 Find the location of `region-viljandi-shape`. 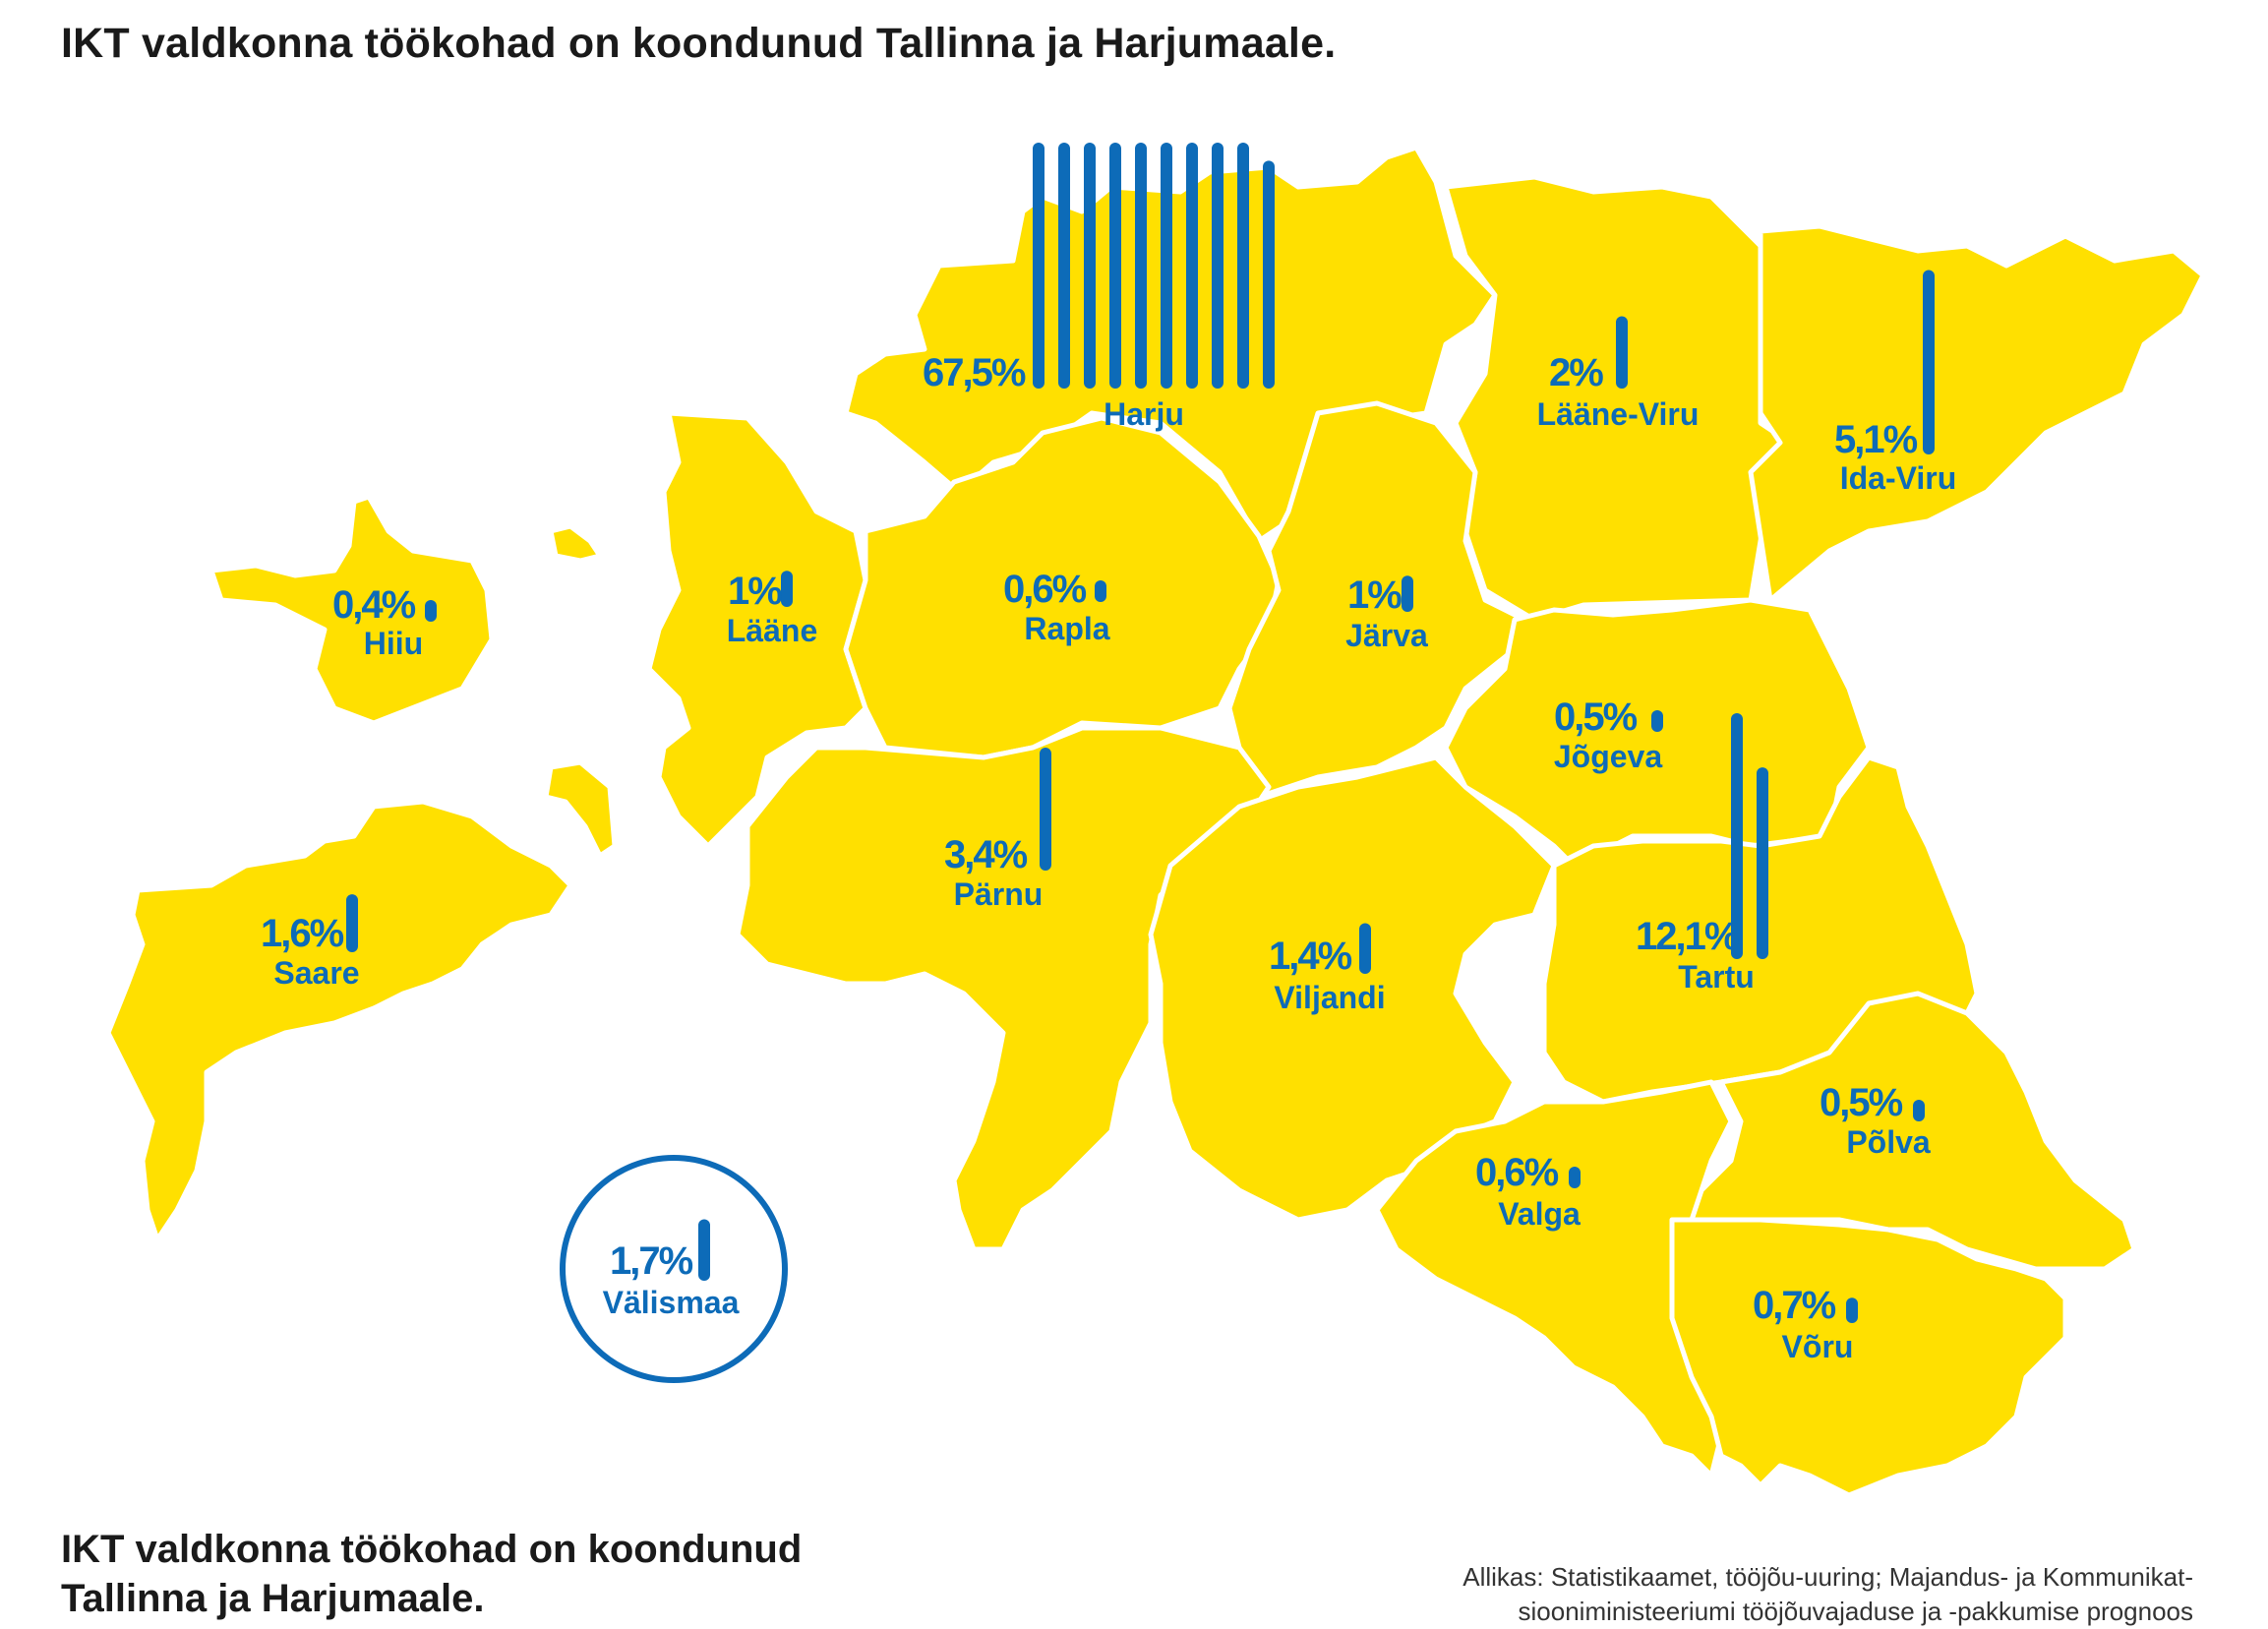

region-viljandi-shape is located at coordinates (1352, 989).